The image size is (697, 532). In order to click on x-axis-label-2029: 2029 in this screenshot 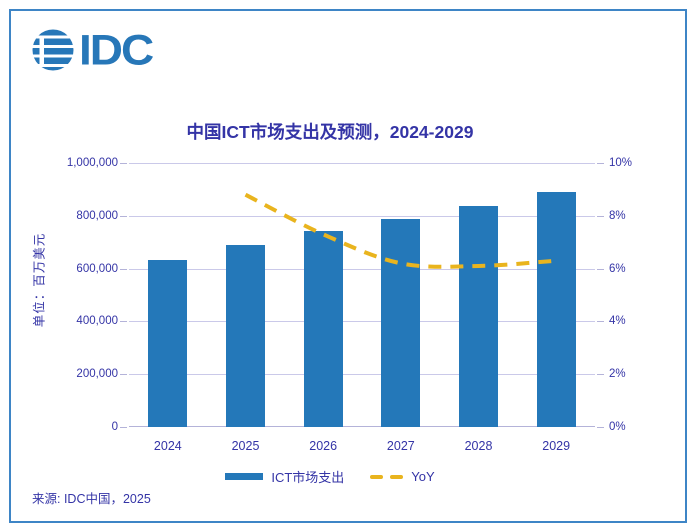, I will do `click(556, 446)`.